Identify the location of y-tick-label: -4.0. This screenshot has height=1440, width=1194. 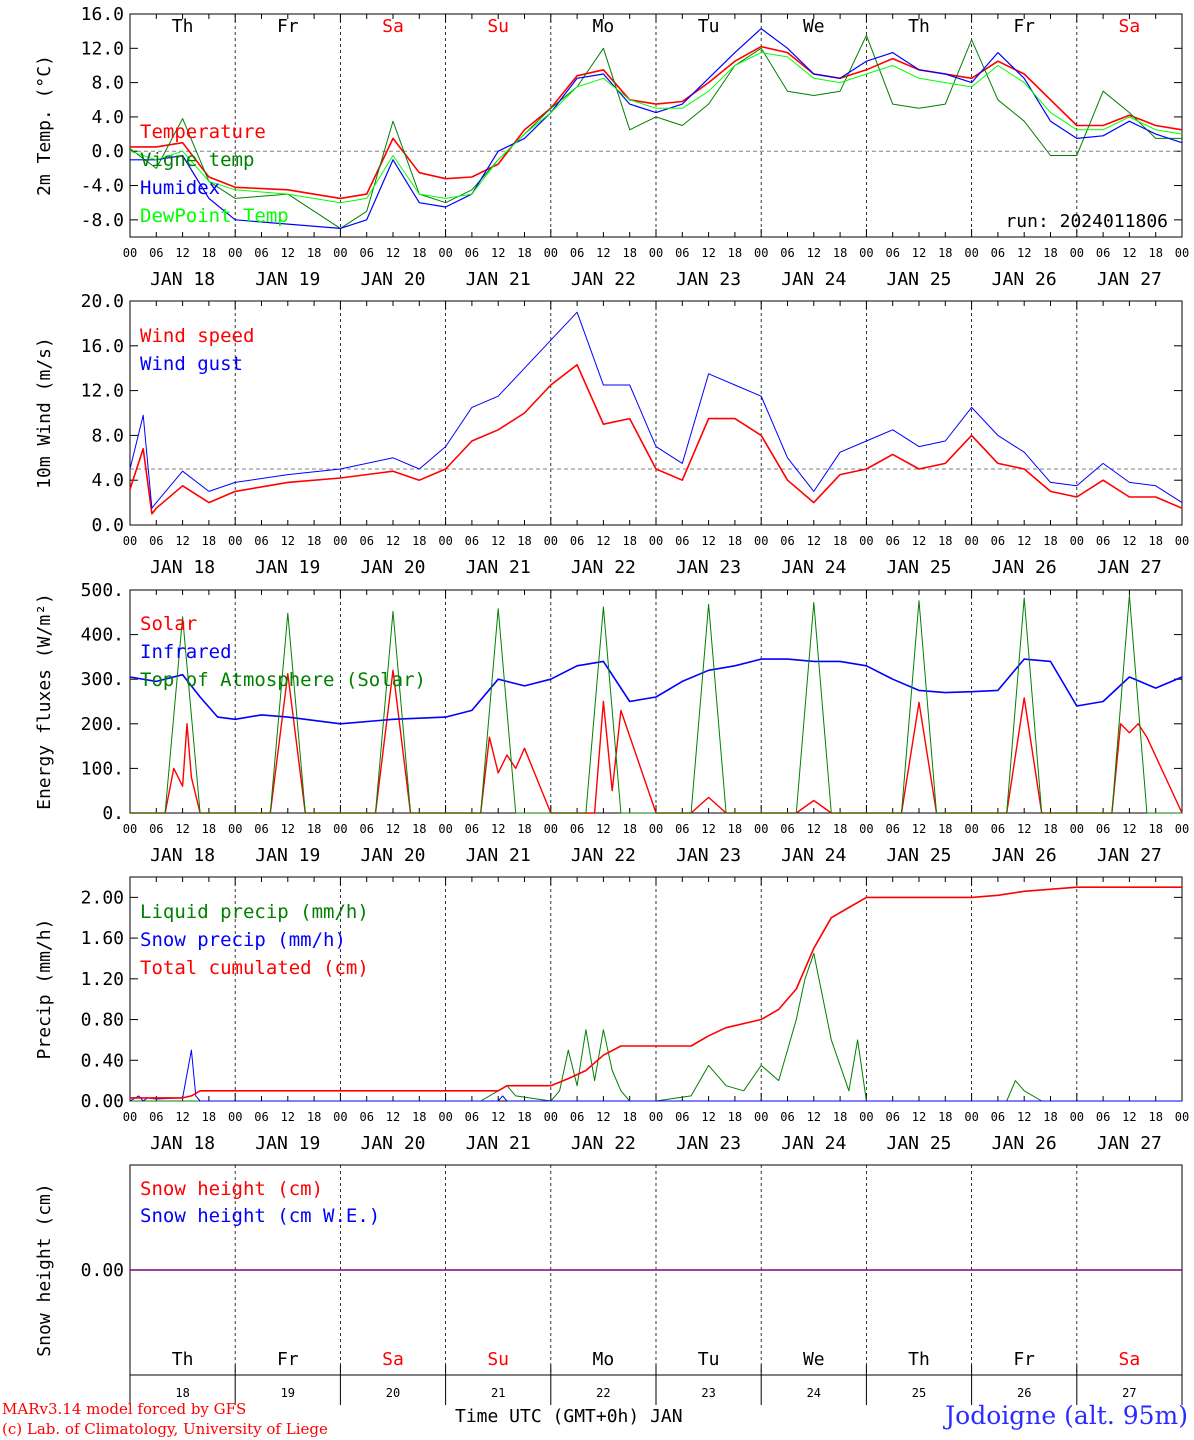
(102, 186).